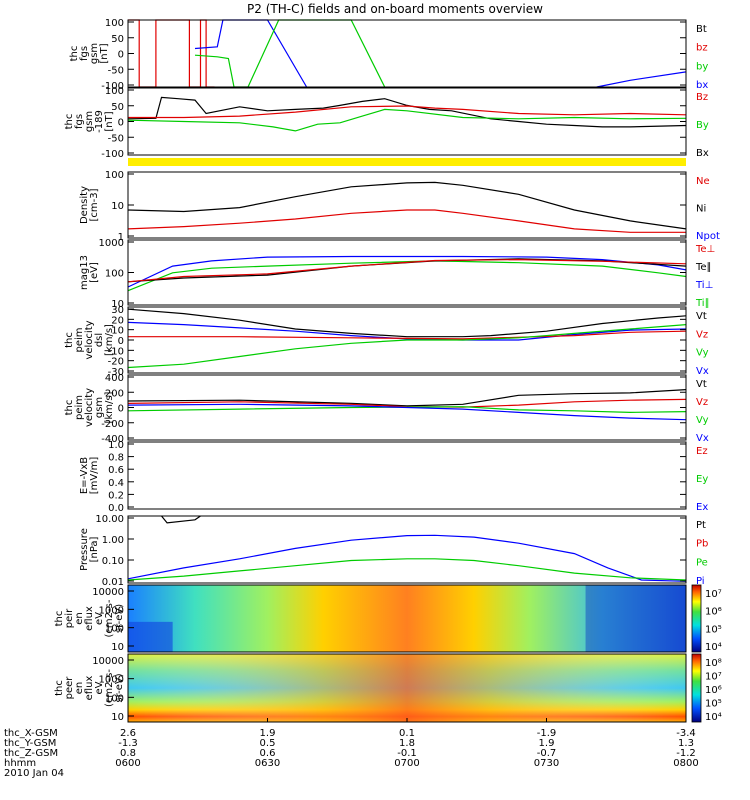 The width and height of the screenshot is (750, 800). Describe the element at coordinates (702, 353) in the screenshot. I see `veldsl-legend-label: Vy` at that location.